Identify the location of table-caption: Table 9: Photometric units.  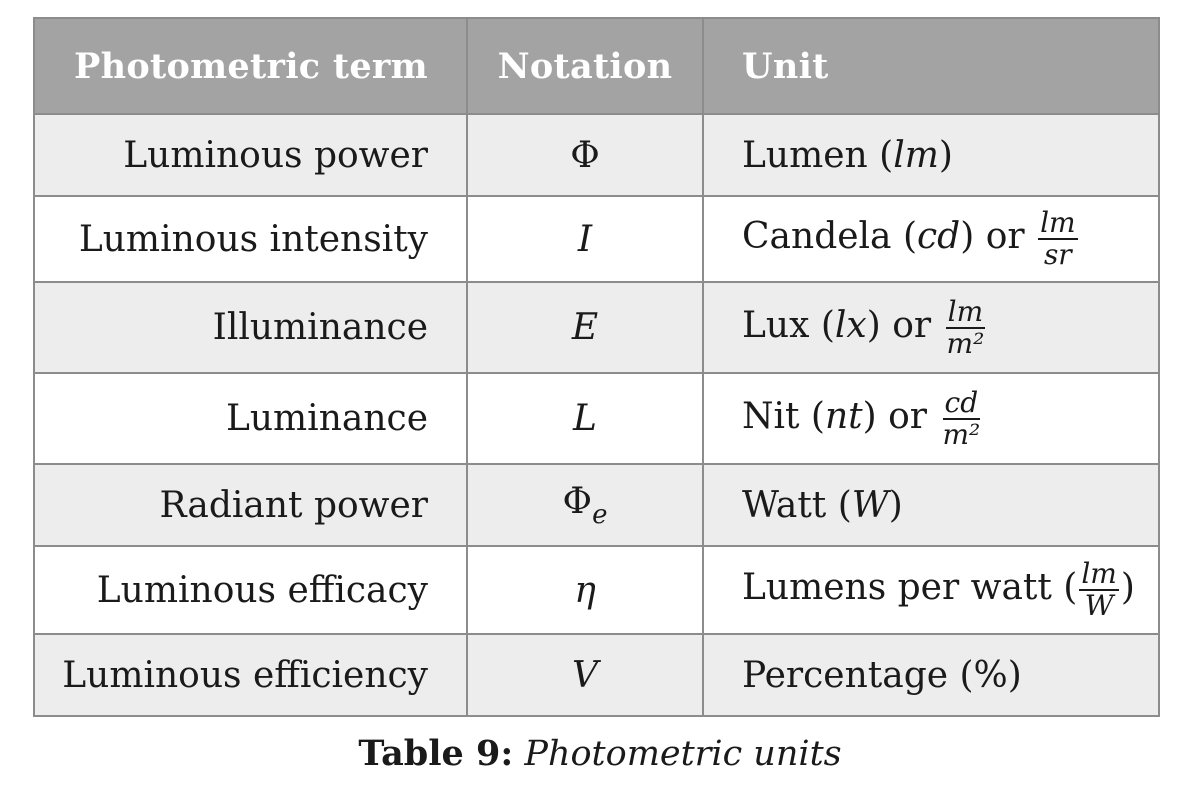
(600, 753).